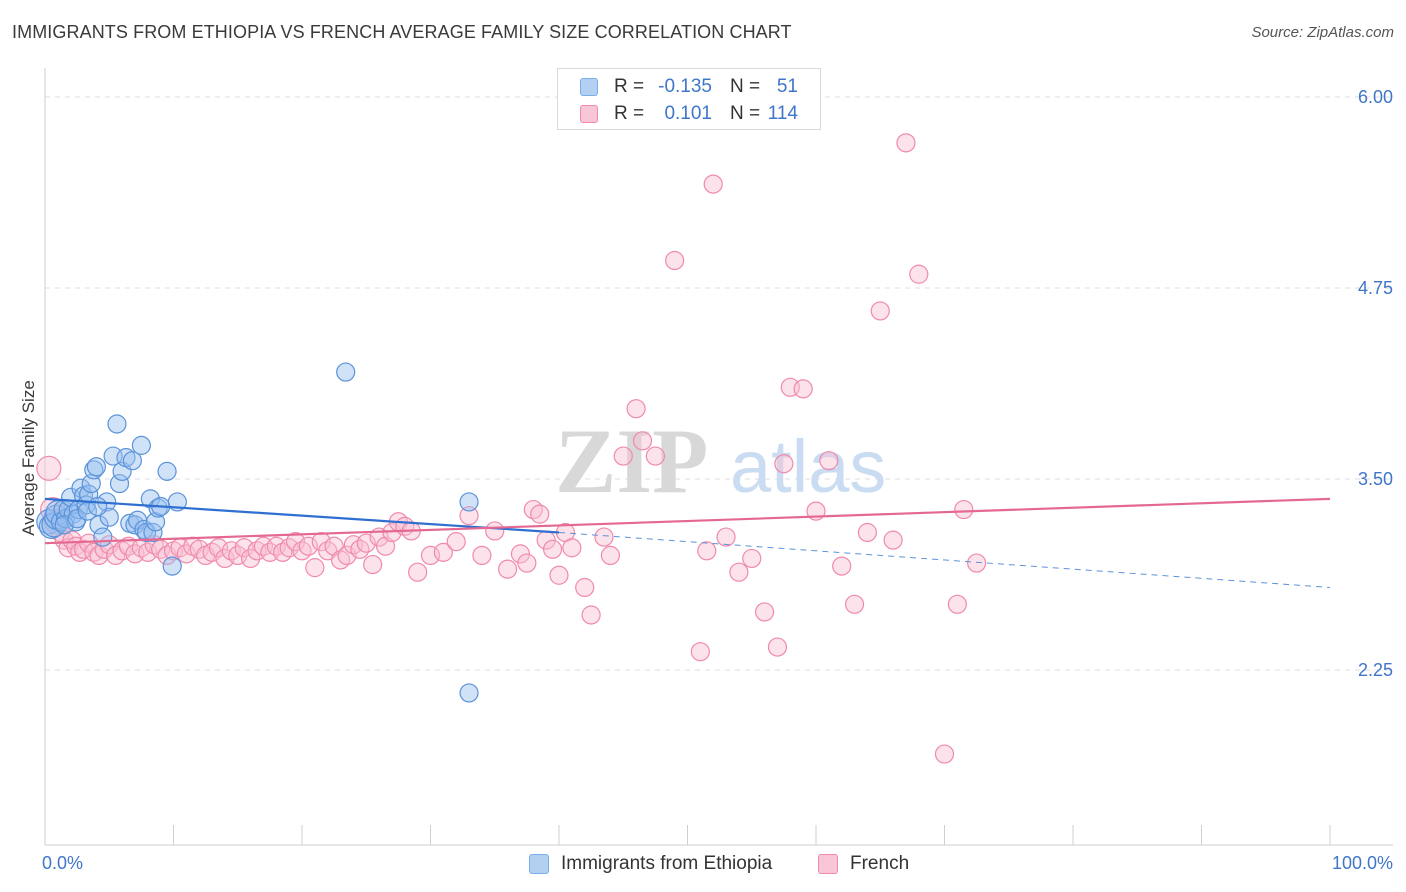 The height and width of the screenshot is (892, 1406). Describe the element at coordinates (808, 466) in the screenshot. I see `watermark-atlas: atlas` at that location.